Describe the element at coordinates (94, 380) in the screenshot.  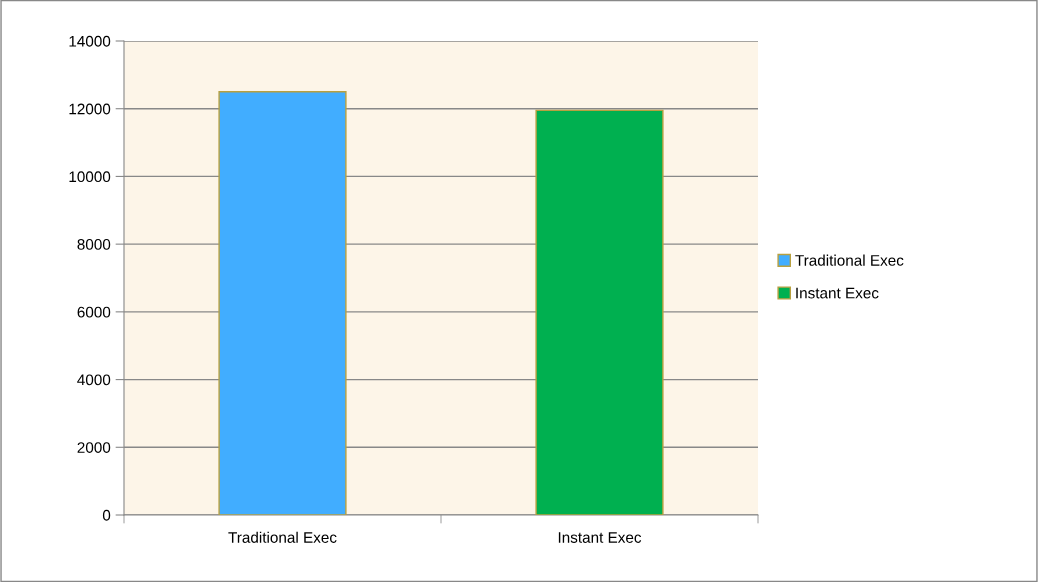
I see `y-tick-label: 4000` at that location.